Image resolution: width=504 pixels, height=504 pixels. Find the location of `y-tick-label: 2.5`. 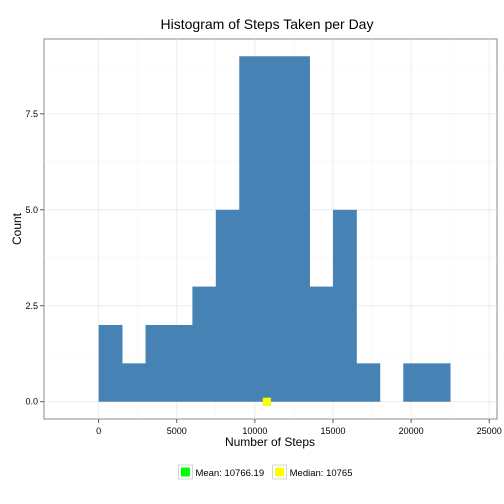

y-tick-label: 2.5 is located at coordinates (31, 306).